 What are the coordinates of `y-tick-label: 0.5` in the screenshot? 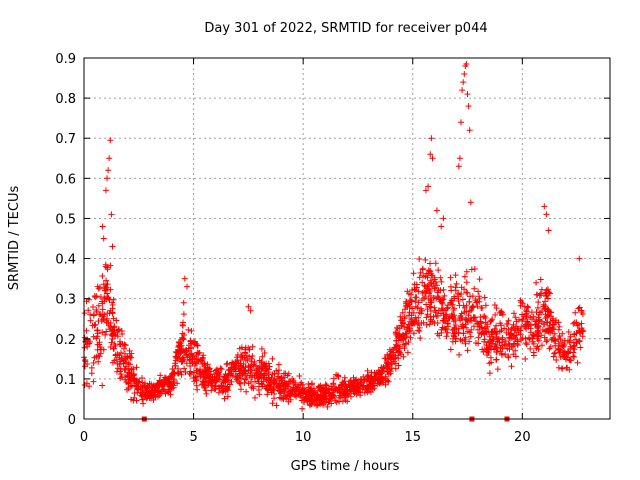 It's located at (65, 219).